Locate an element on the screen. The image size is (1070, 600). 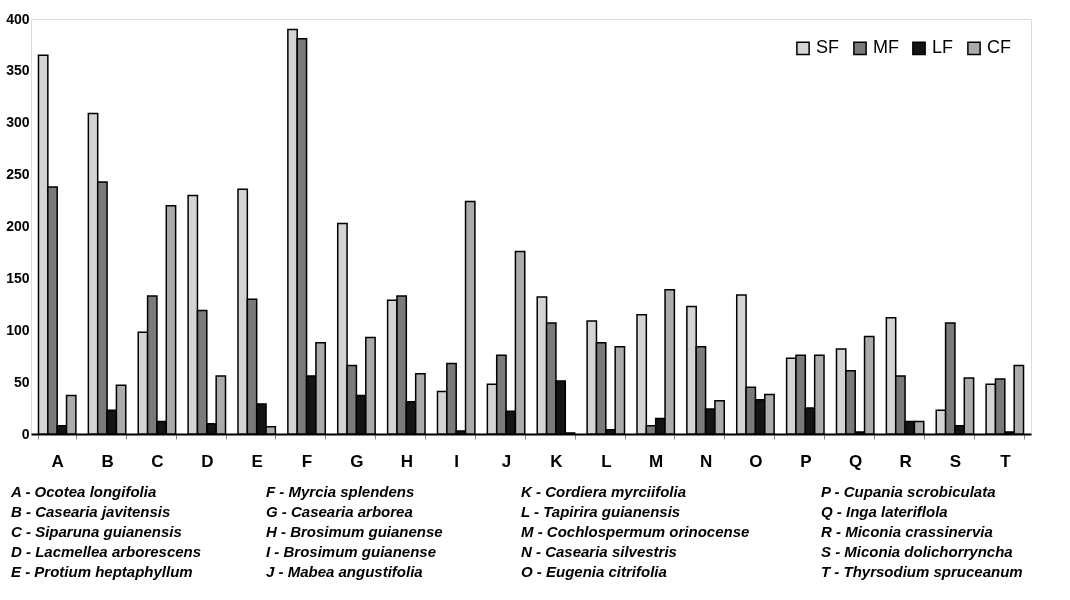
text: E - Protium heptaphyllum is located at coordinates (102, 571).